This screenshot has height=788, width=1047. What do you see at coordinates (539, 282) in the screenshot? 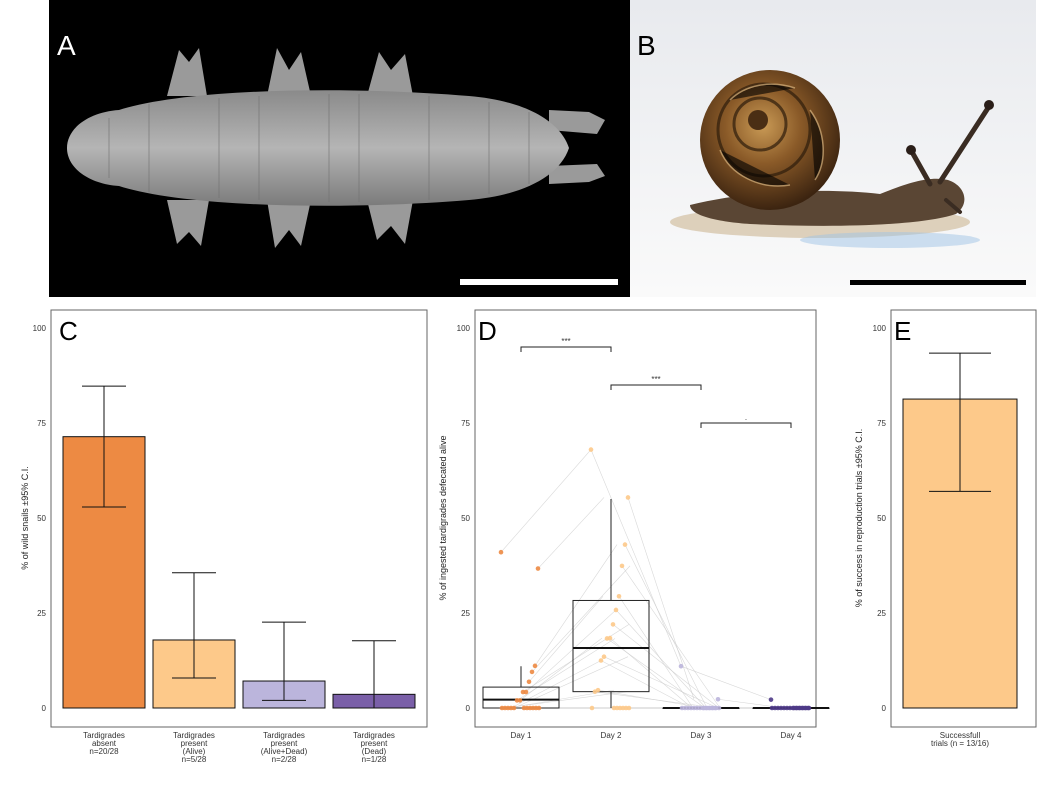
I see `scale-bar-a` at bounding box center [539, 282].